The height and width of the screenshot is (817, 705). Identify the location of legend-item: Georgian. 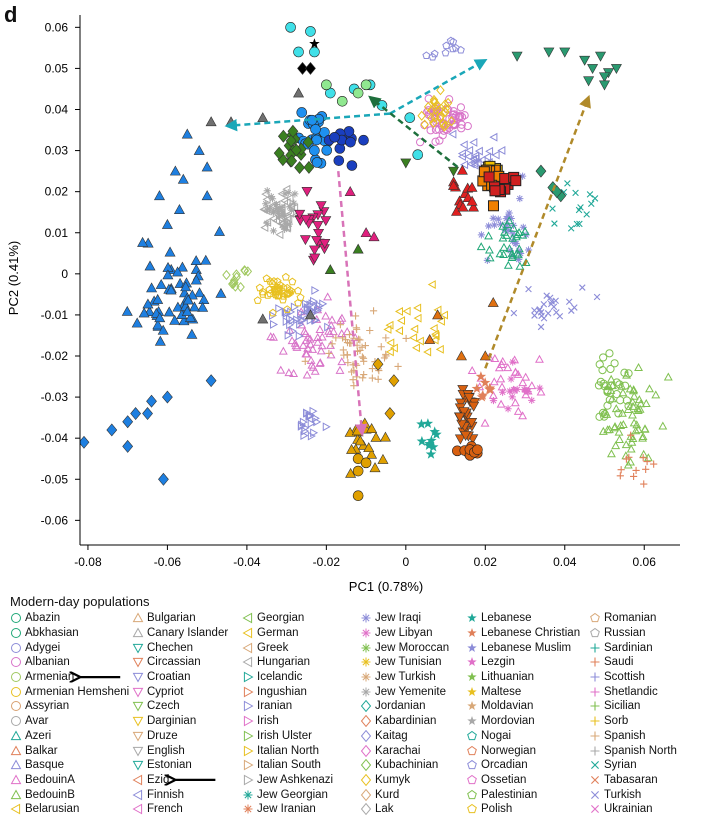
(301, 618).